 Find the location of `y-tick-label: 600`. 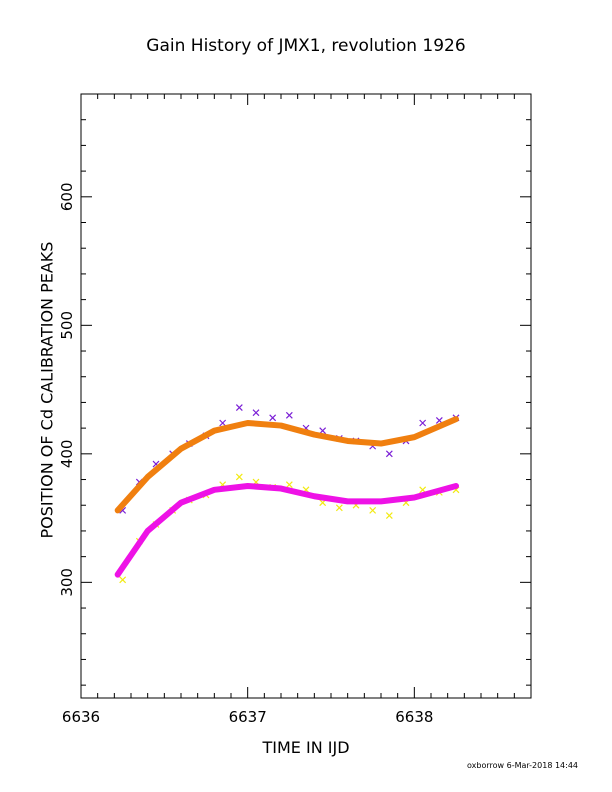

y-tick-label: 600 is located at coordinates (67, 196).